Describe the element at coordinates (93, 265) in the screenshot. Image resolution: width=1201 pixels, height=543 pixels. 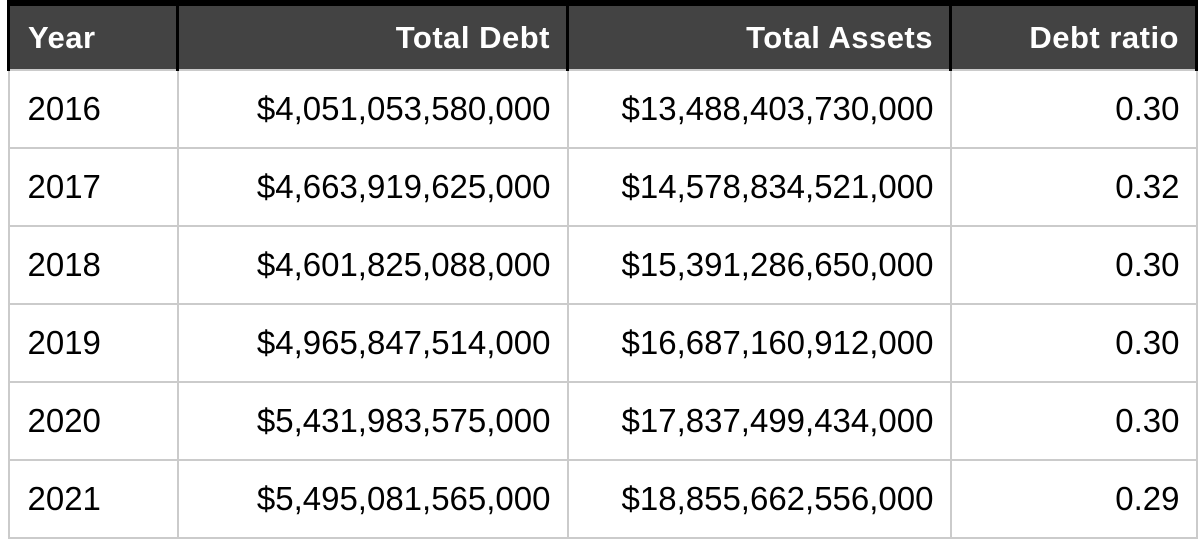
I see `cell-year: 2018` at that location.